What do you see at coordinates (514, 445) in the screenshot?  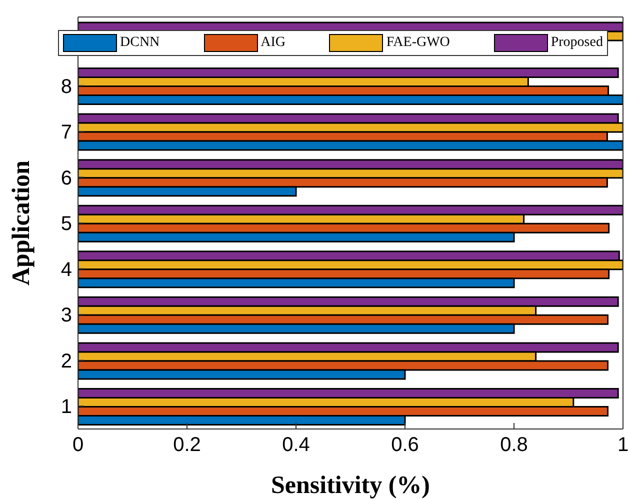 I see `x-tick-label: 0.8` at bounding box center [514, 445].